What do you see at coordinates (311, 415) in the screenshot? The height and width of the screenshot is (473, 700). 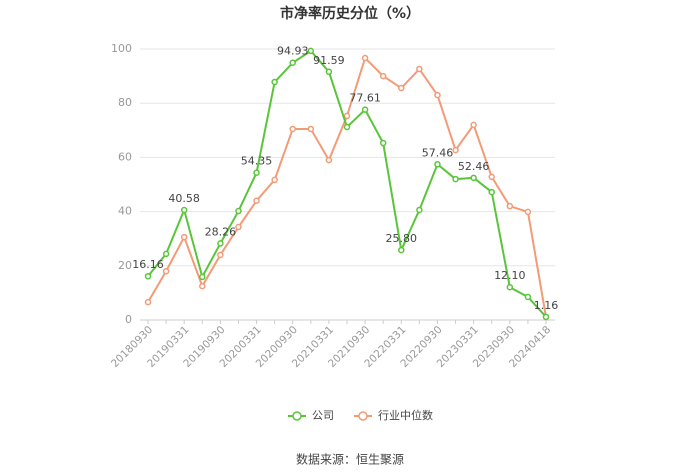 I see `legend-item: 公司` at bounding box center [311, 415].